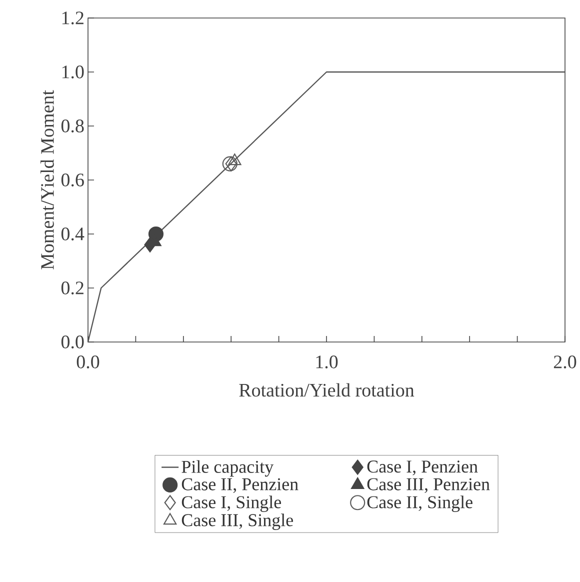 This screenshot has height=582, width=580. Describe the element at coordinates (327, 362) in the screenshot. I see `x-tick-label: 1.0` at that location.